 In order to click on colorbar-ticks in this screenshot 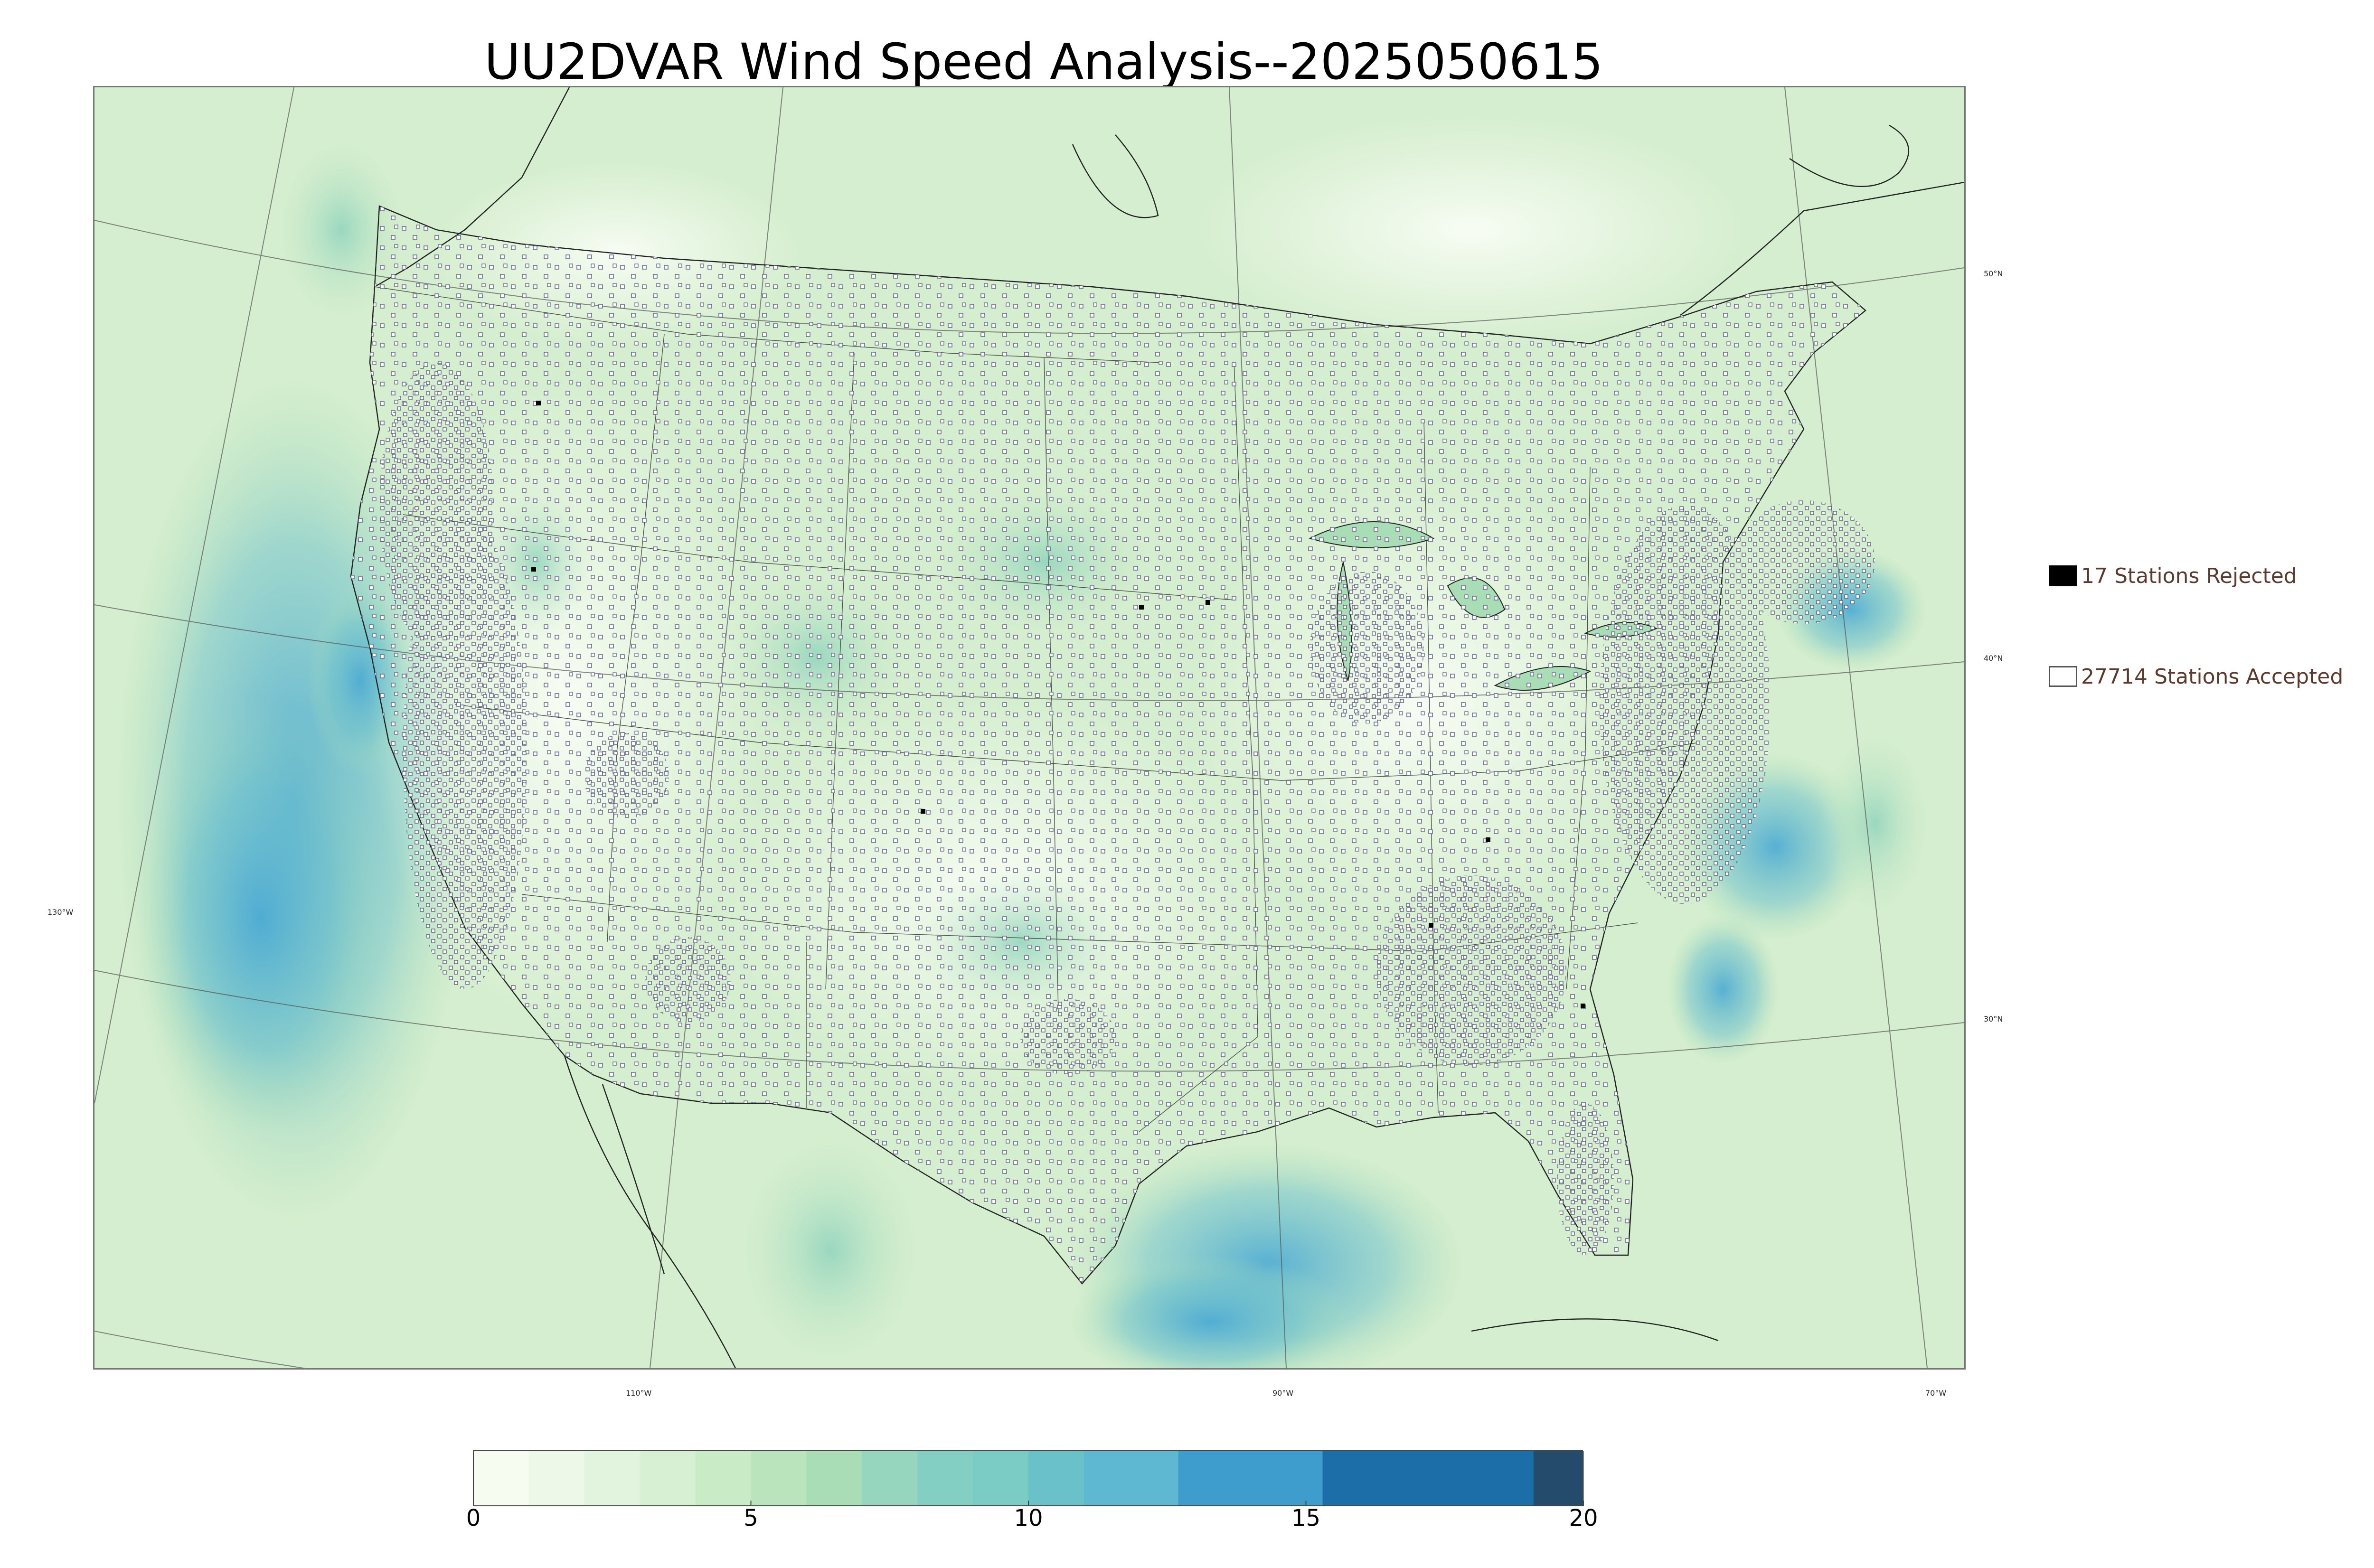, I will do `click(1028, 1504)`.